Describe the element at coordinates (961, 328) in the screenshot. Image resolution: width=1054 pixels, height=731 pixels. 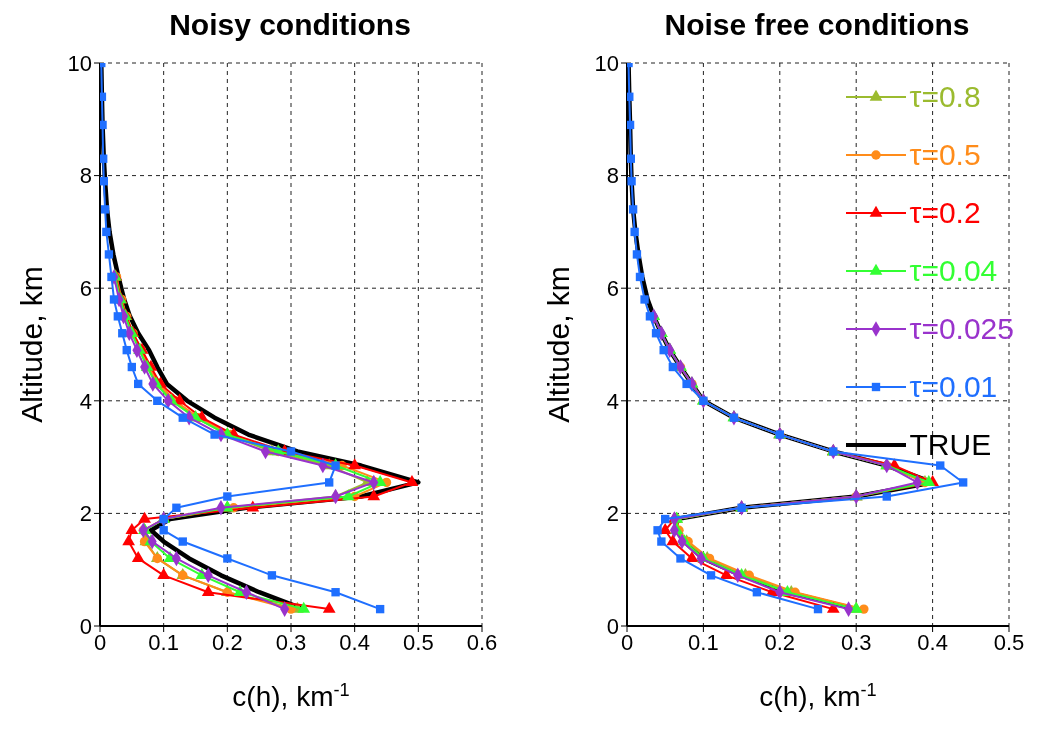
I see `legend-label: τ=0.025` at that location.